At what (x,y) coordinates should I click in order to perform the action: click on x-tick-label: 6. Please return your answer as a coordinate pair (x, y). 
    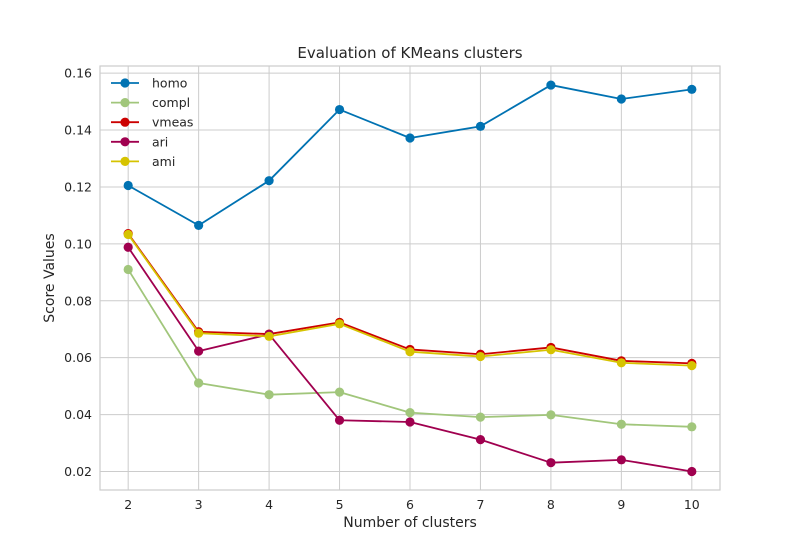
    Looking at the image, I should click on (410, 504).